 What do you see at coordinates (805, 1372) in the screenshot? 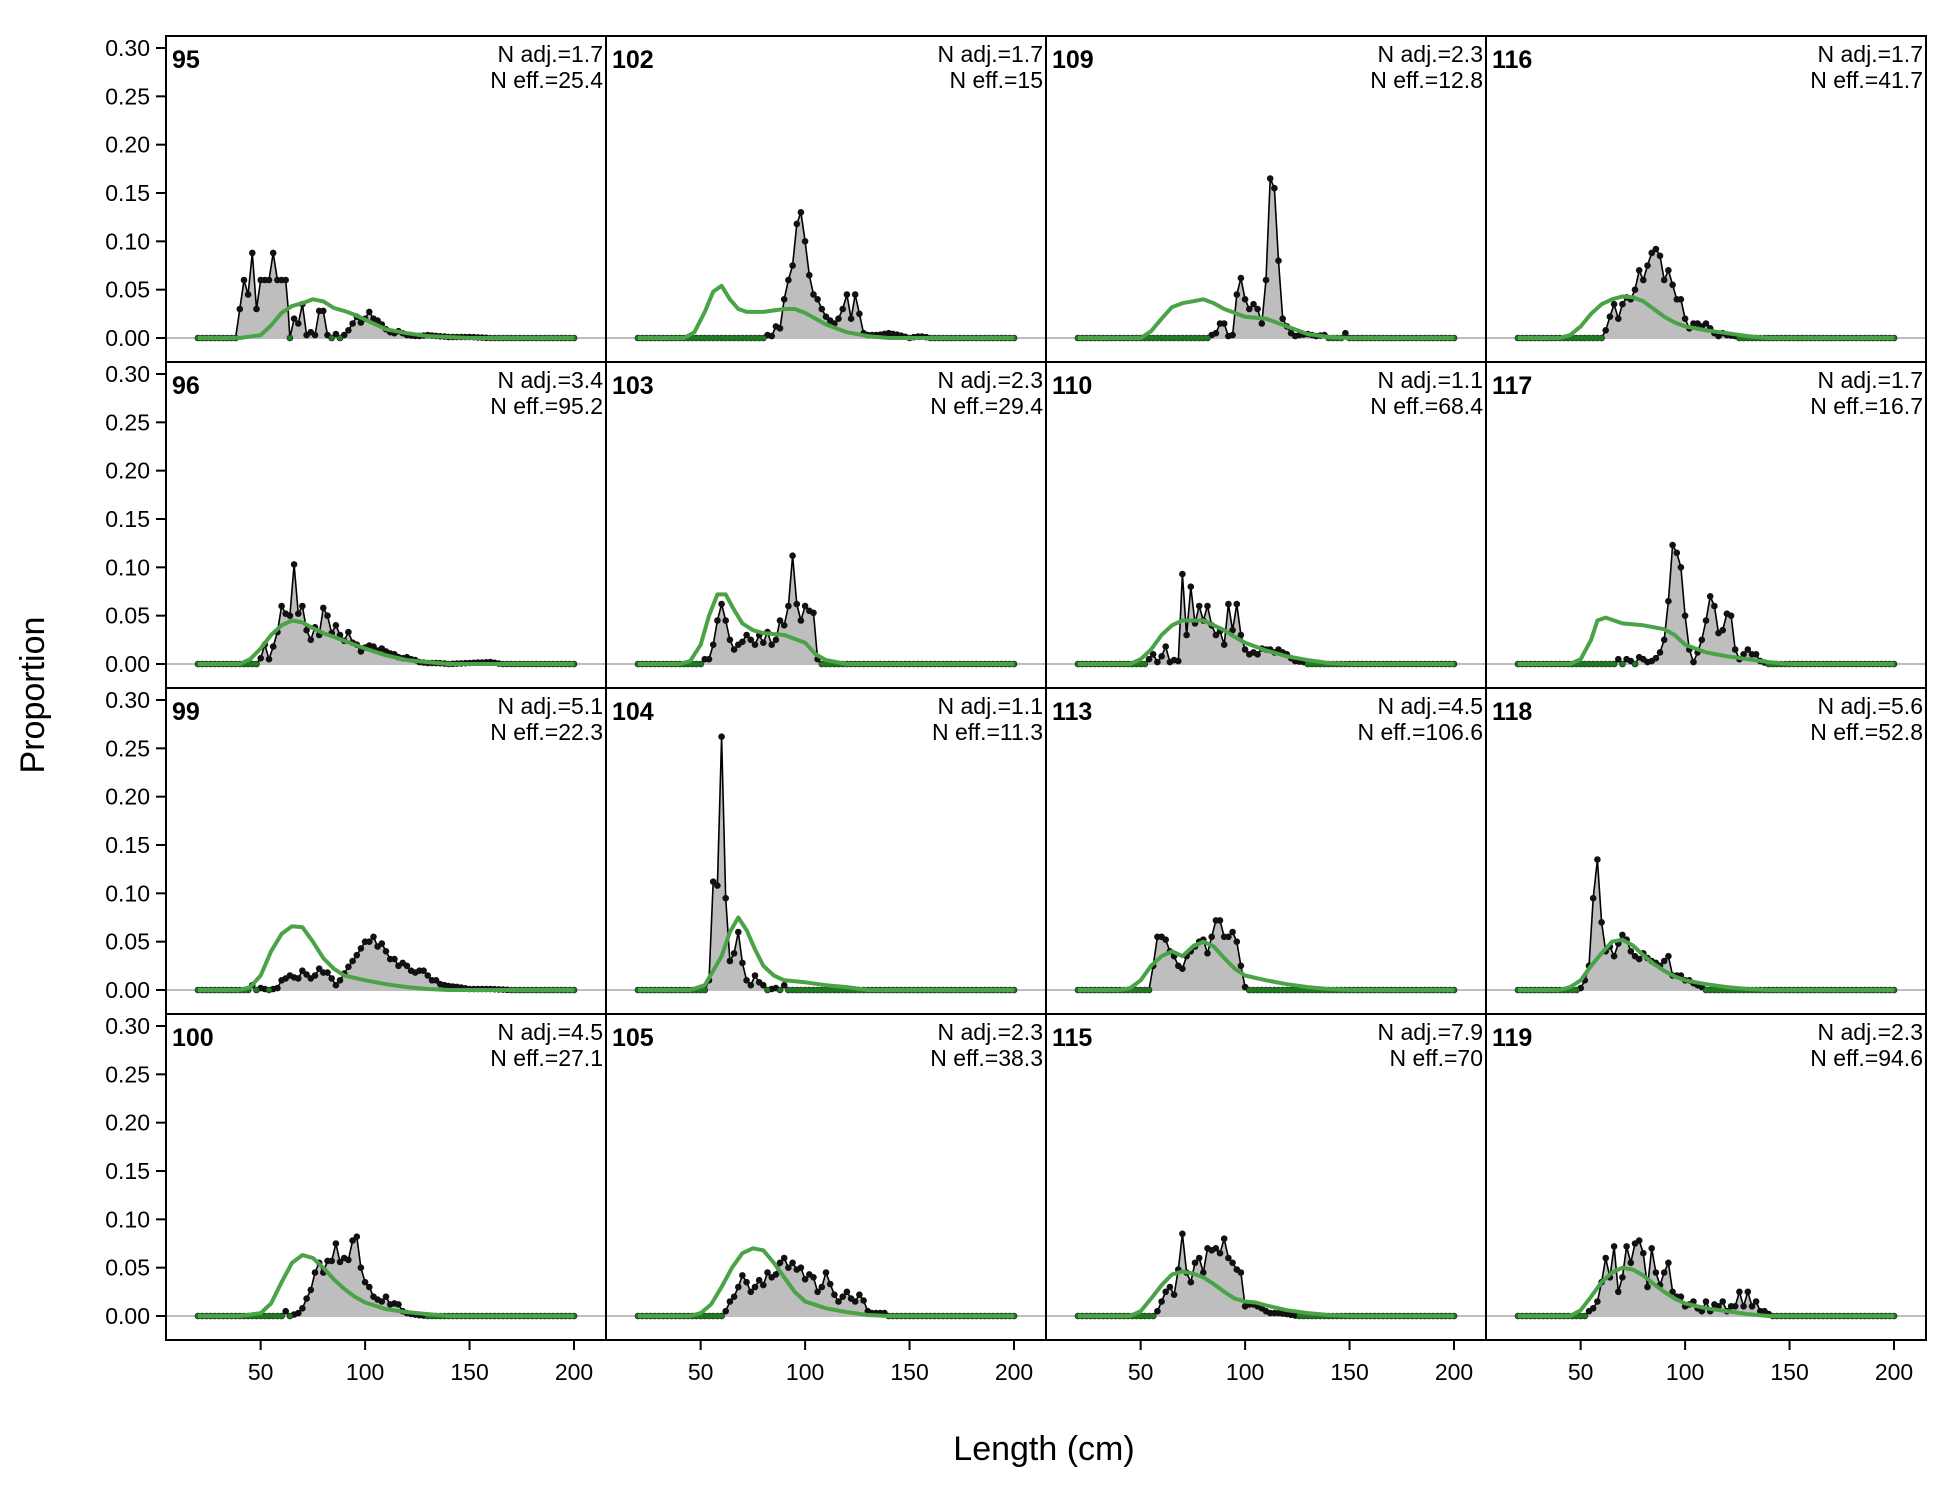
I see `x-tick-label: 100` at bounding box center [805, 1372].